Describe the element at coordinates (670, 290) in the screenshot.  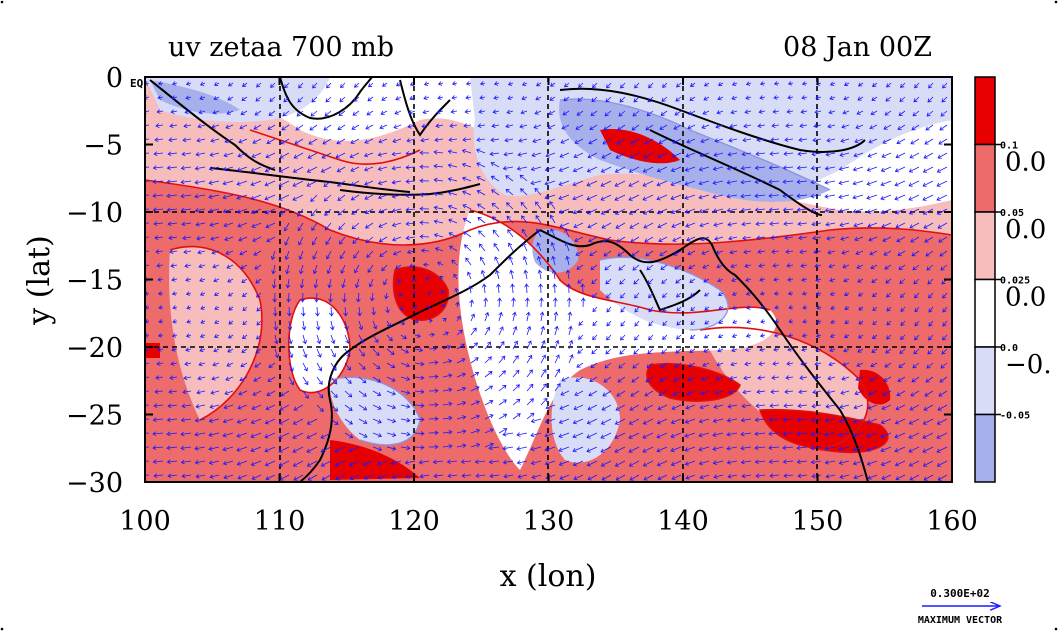
I see `coastline-gulf-carpentaria` at that location.